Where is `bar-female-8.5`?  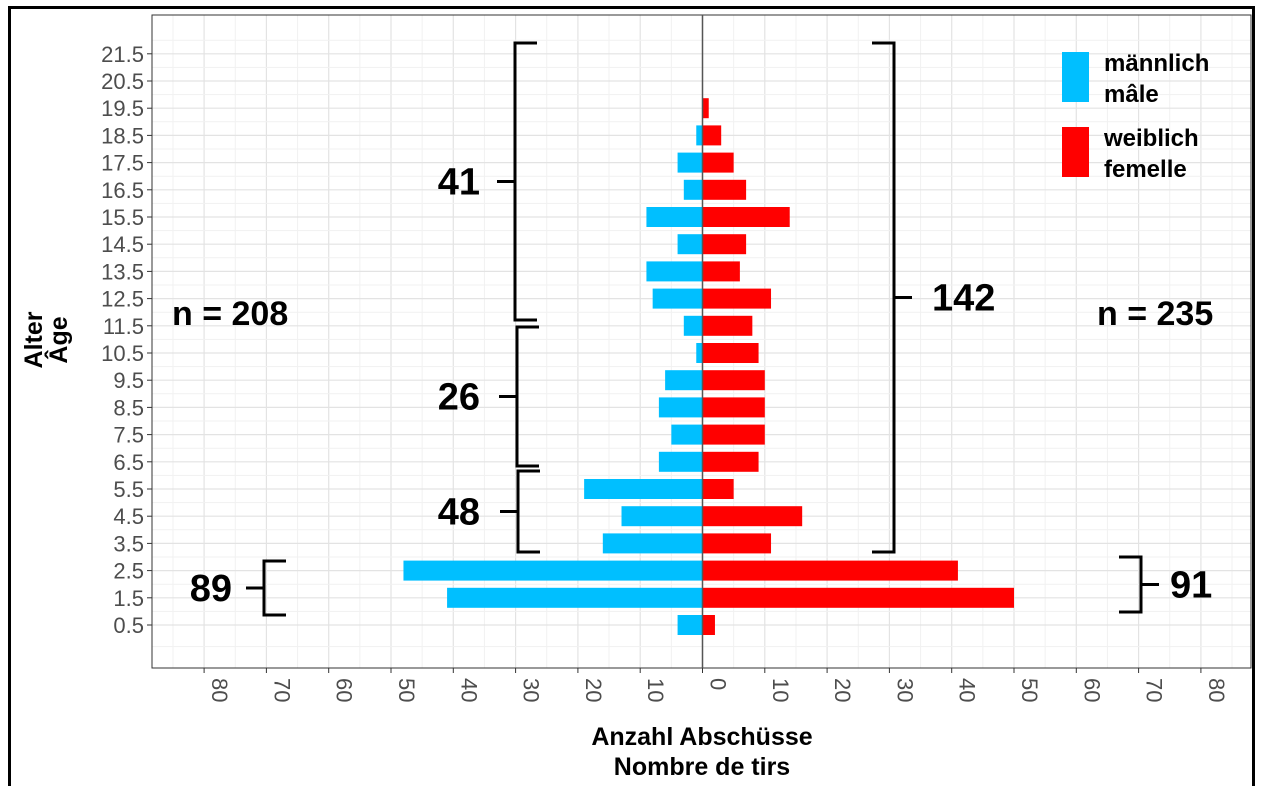
bar-female-8.5 is located at coordinates (733, 407).